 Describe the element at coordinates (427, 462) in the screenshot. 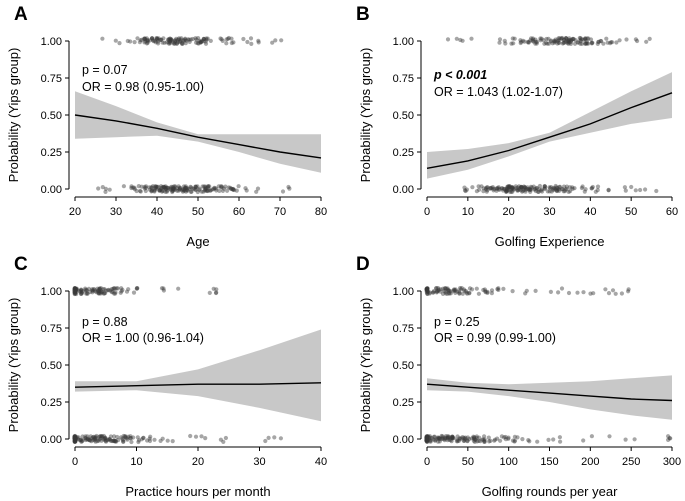

I see `x-tick-label: 0` at that location.